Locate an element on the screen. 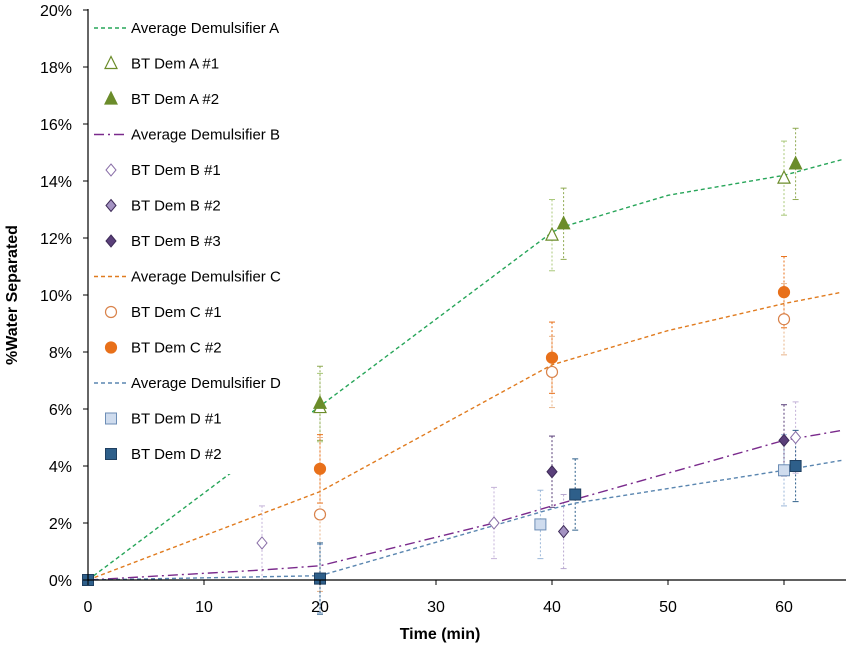 This screenshot has width=850, height=647. average-demulsifier-d-legend-label: Average Demulsifier D is located at coordinates (206, 383).